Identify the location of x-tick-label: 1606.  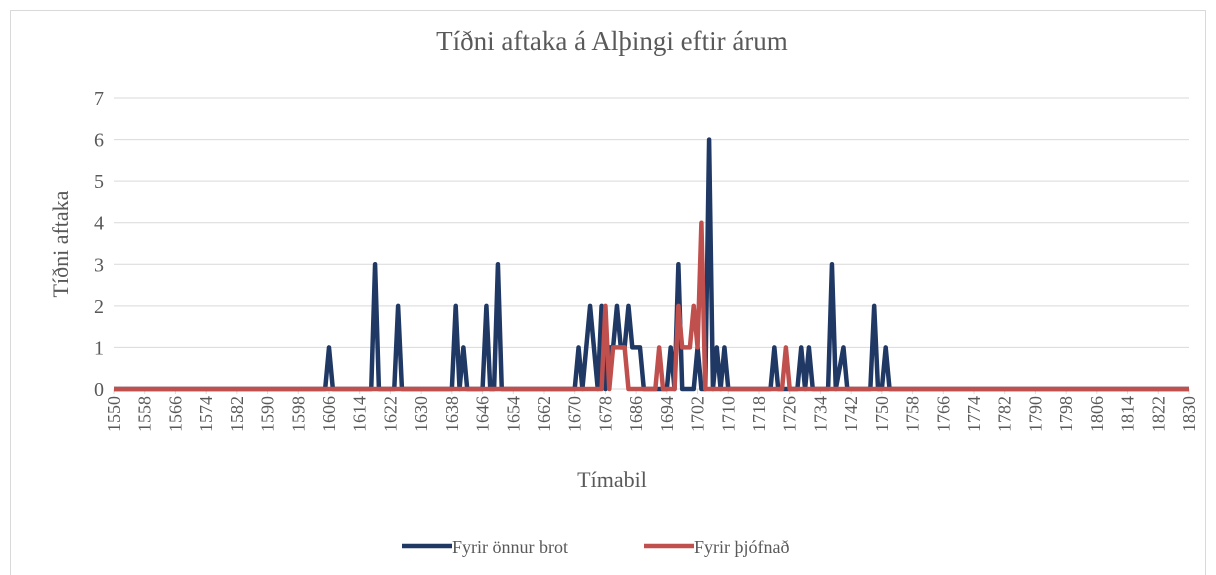
(329, 414).